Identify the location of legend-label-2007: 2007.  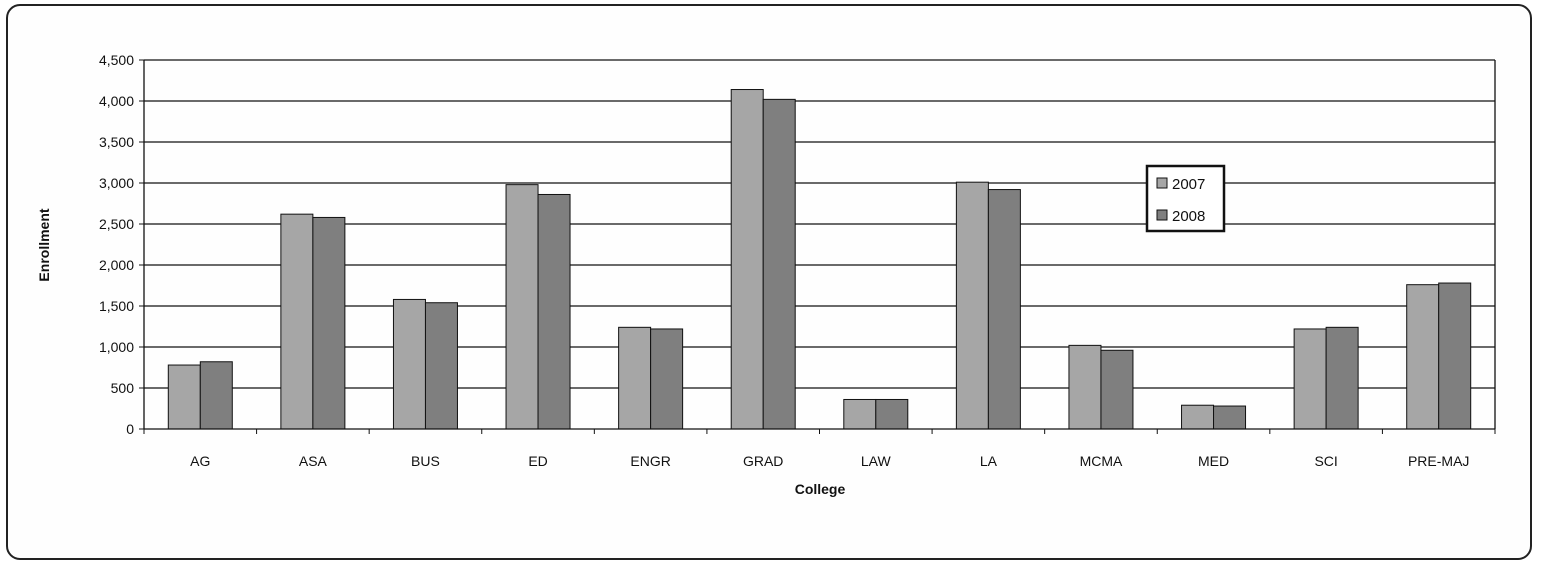
(1188, 184).